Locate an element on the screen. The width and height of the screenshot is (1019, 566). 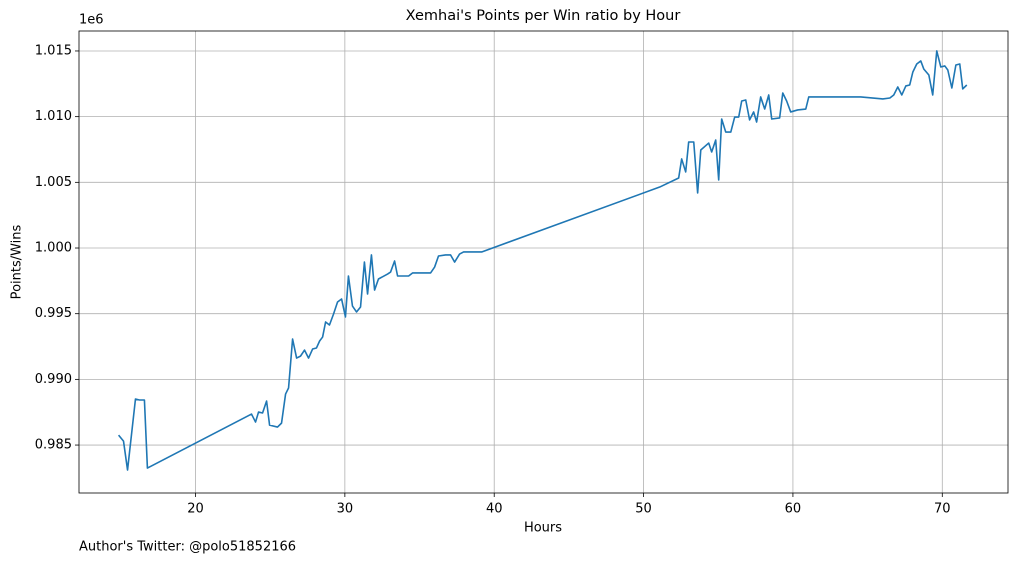
chart-title: Xemhai's Points per Win ratio by Hour is located at coordinates (543, 16).